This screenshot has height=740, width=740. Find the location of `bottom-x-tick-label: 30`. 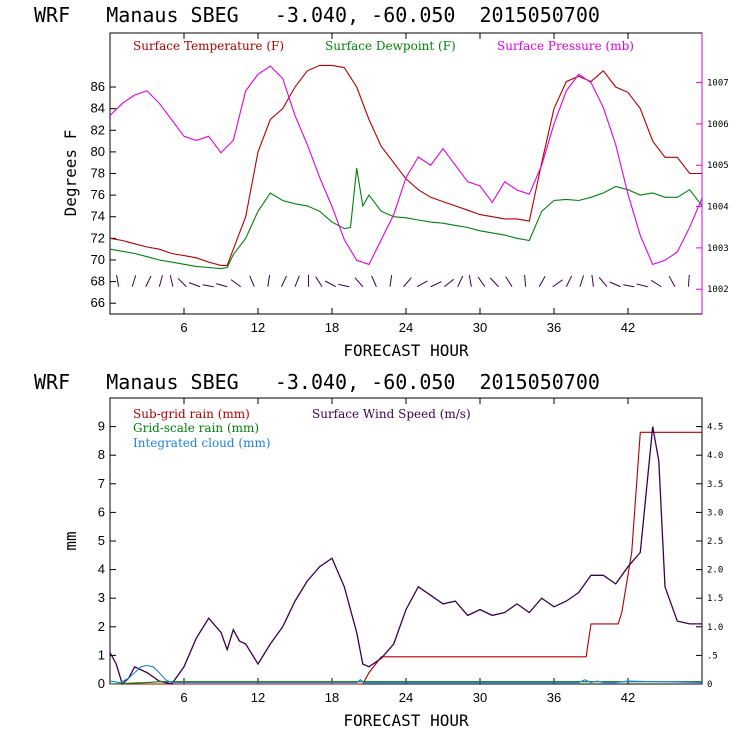

bottom-x-tick-label: 30 is located at coordinates (480, 697).